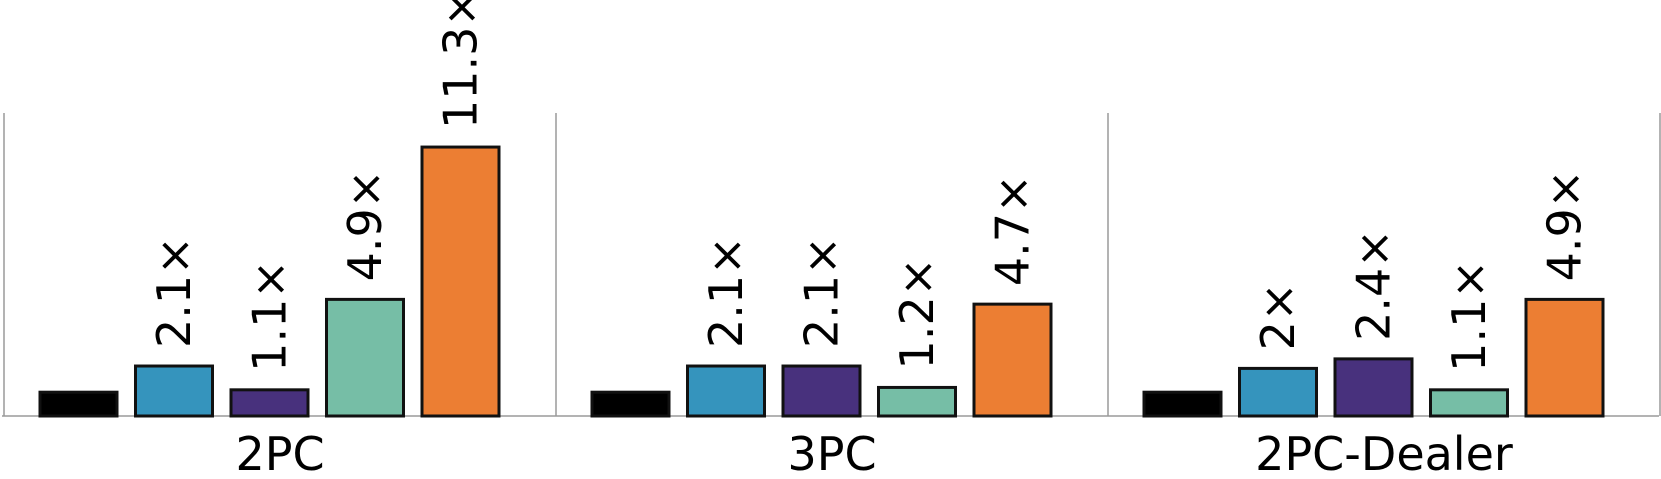  Describe the element at coordinates (461, 64) in the screenshot. I see `bar-value-label: 11.3×` at that location.